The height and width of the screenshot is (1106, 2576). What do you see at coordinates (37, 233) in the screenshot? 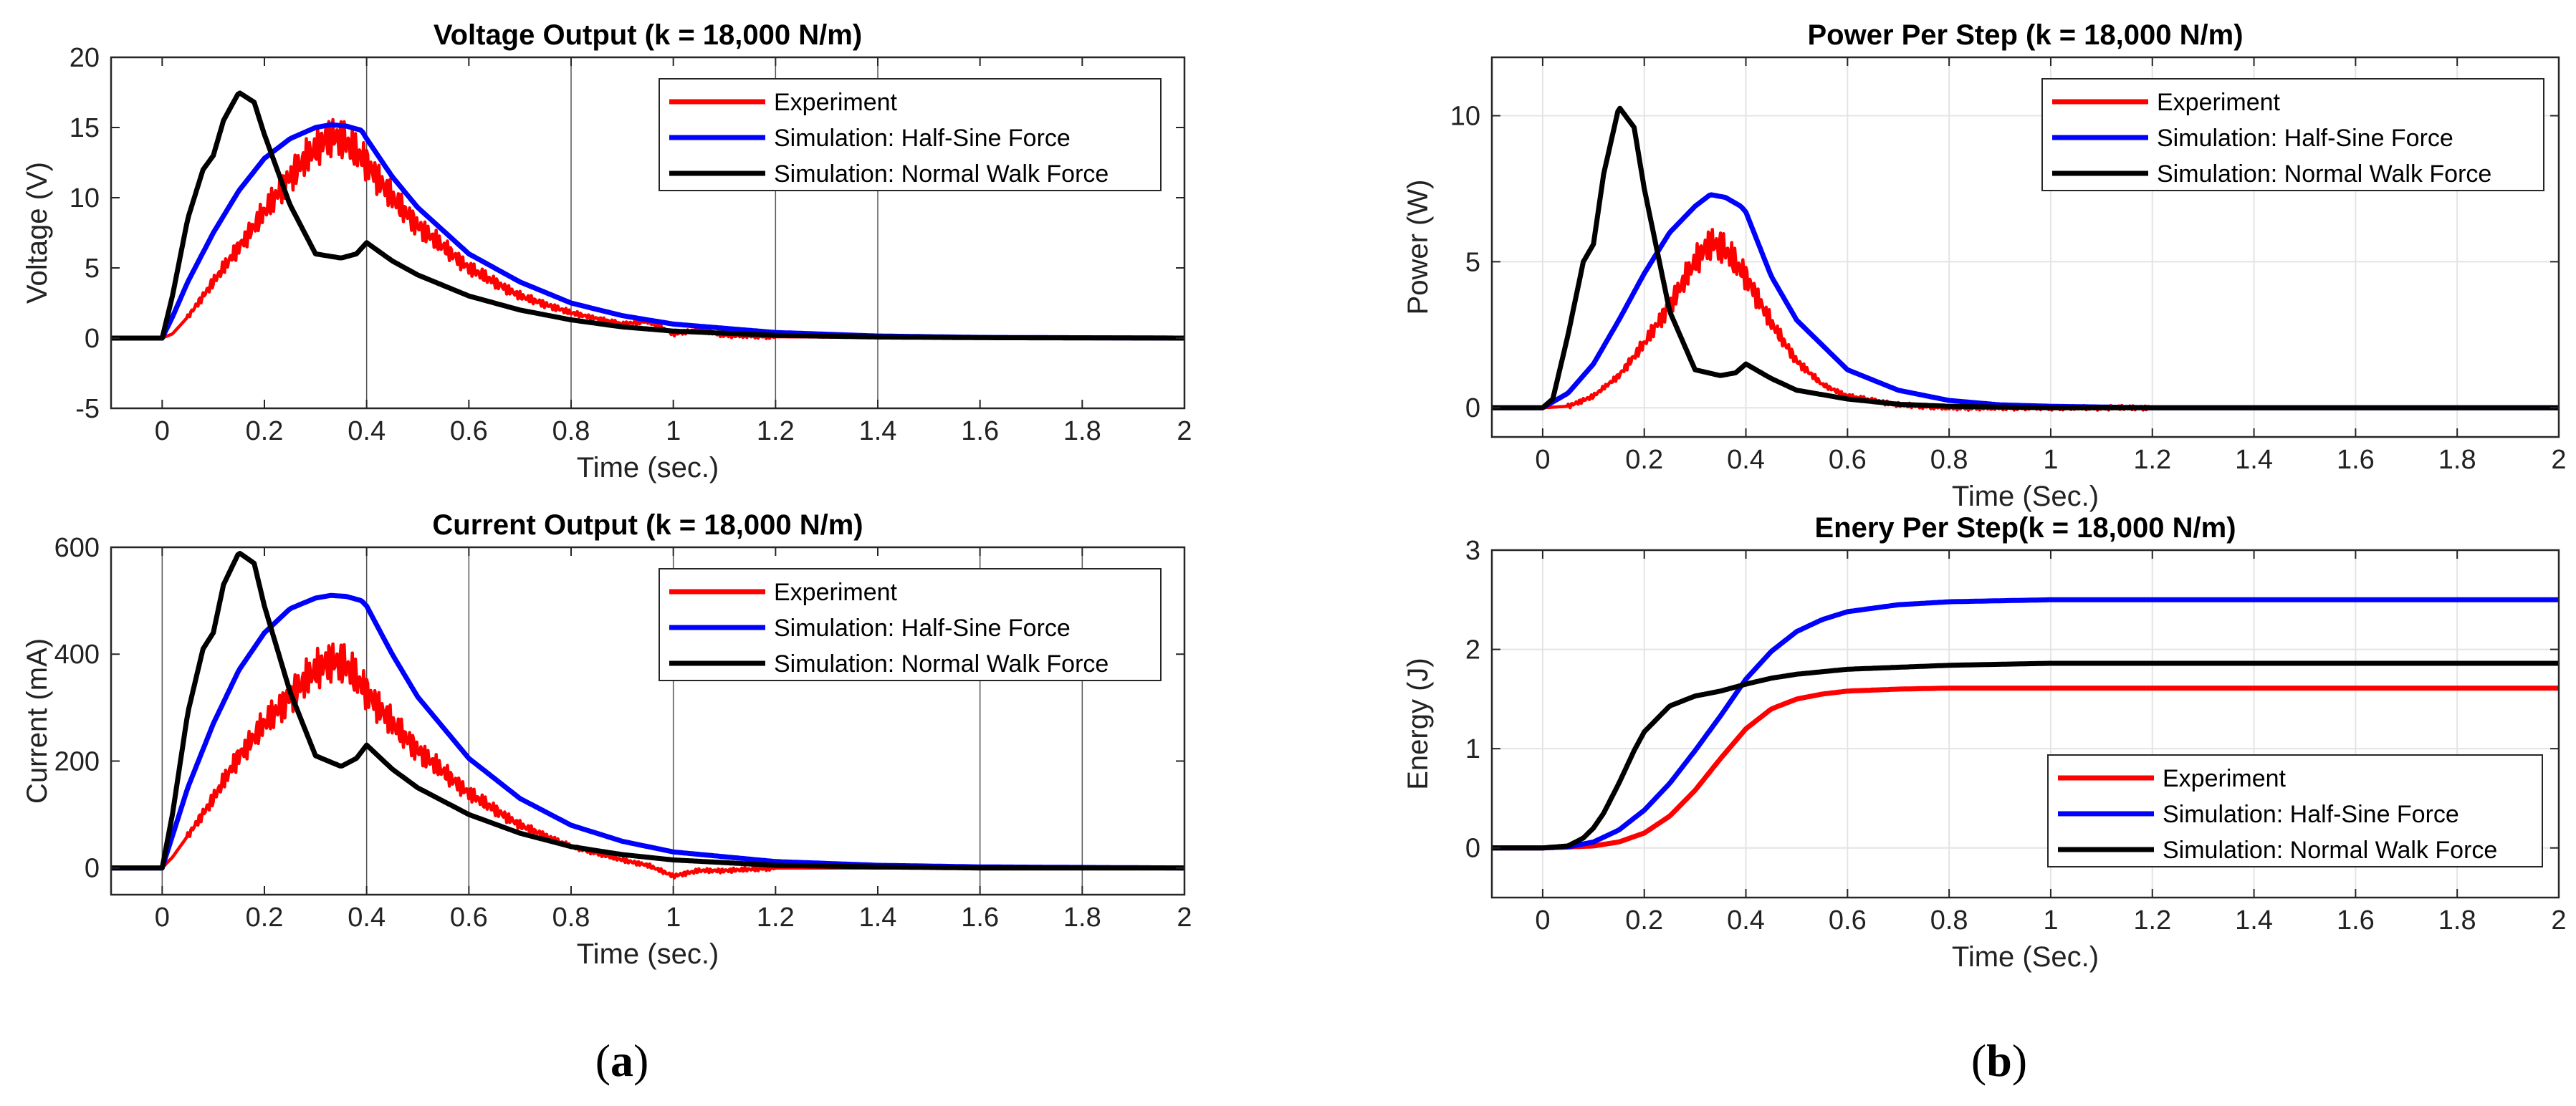
I see `y-axis-label: Voltage (V)` at bounding box center [37, 233].